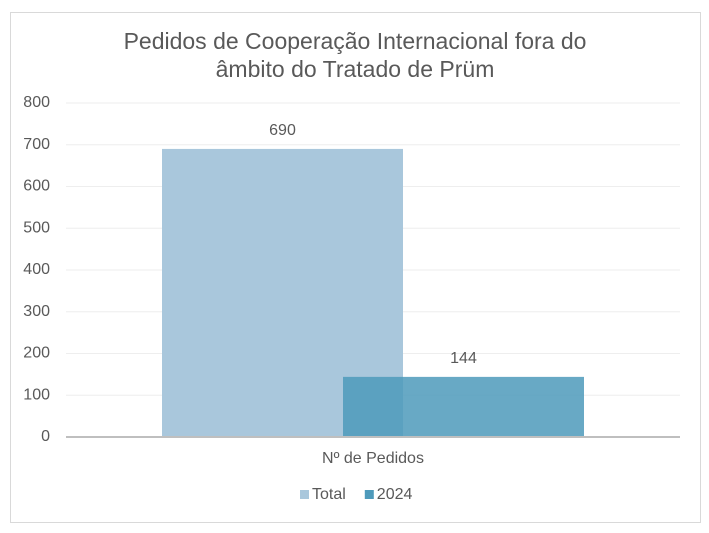 The height and width of the screenshot is (533, 709). I want to click on y-tick-label: 400, so click(36, 269).